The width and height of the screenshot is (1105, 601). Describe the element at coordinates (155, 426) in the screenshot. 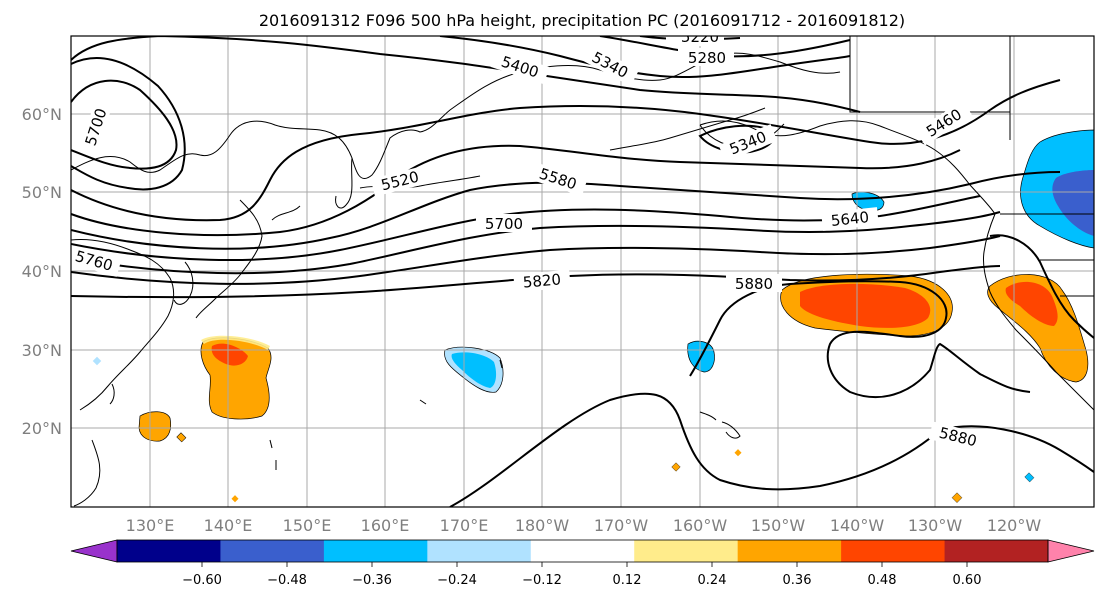

I see `precip-anomaly-philippine-sea` at that location.